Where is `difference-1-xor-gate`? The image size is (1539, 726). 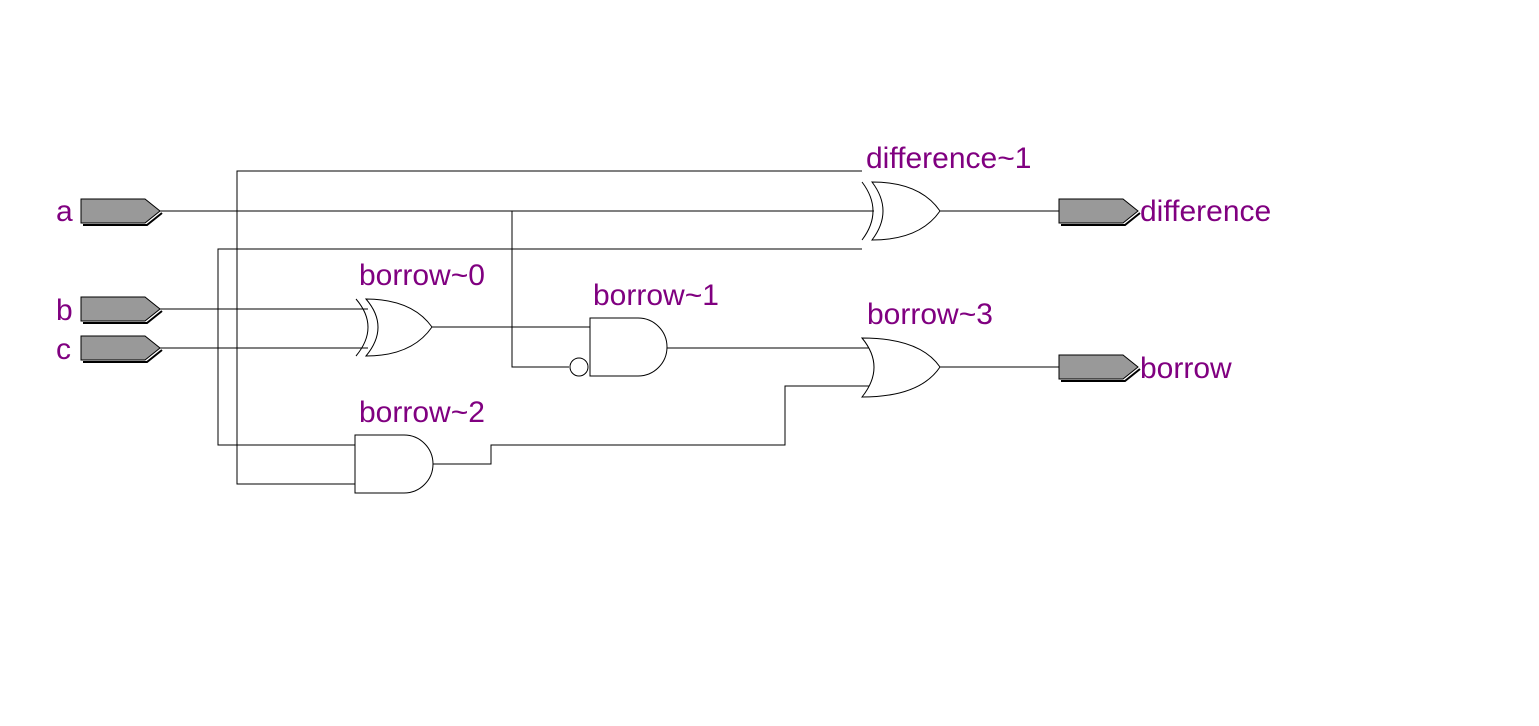
difference-1-xor-gate is located at coordinates (901, 211).